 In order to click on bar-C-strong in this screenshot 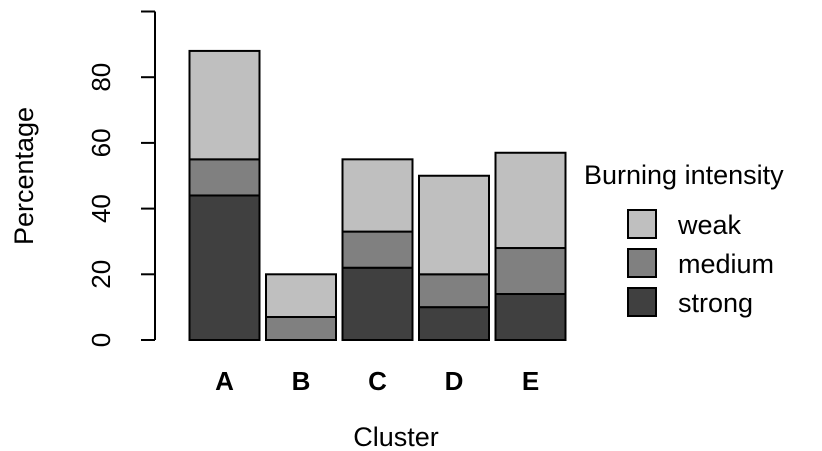, I will do `click(377, 304)`.